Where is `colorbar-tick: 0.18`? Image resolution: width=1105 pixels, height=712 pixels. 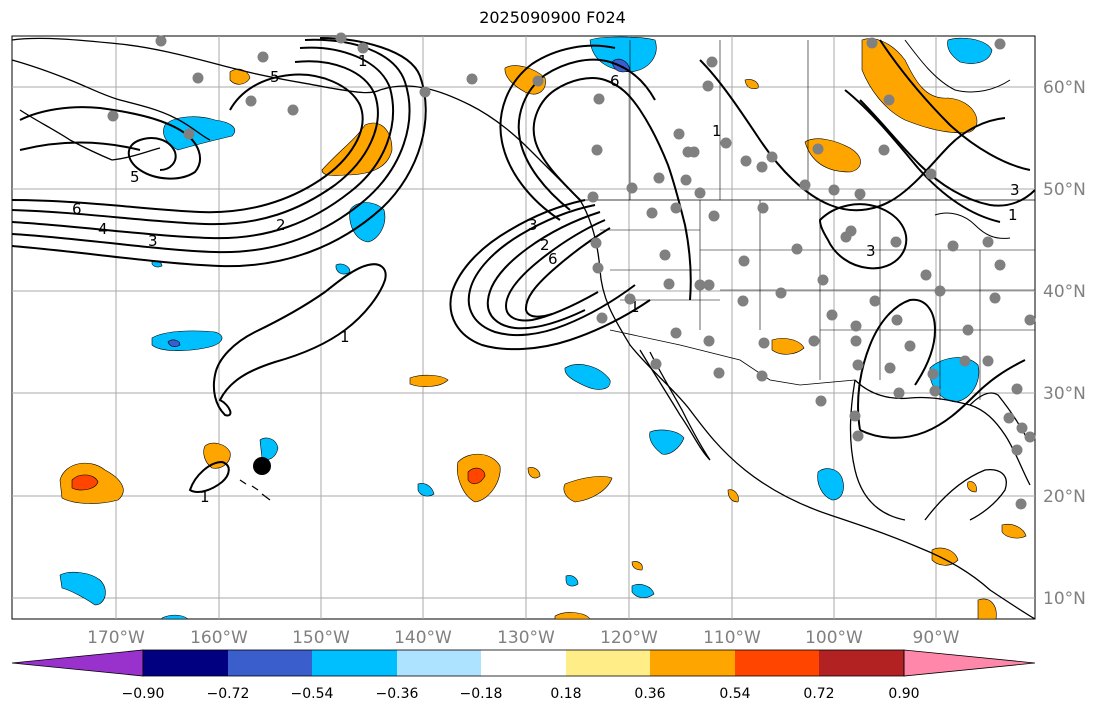 colorbar-tick: 0.18 is located at coordinates (565, 694).